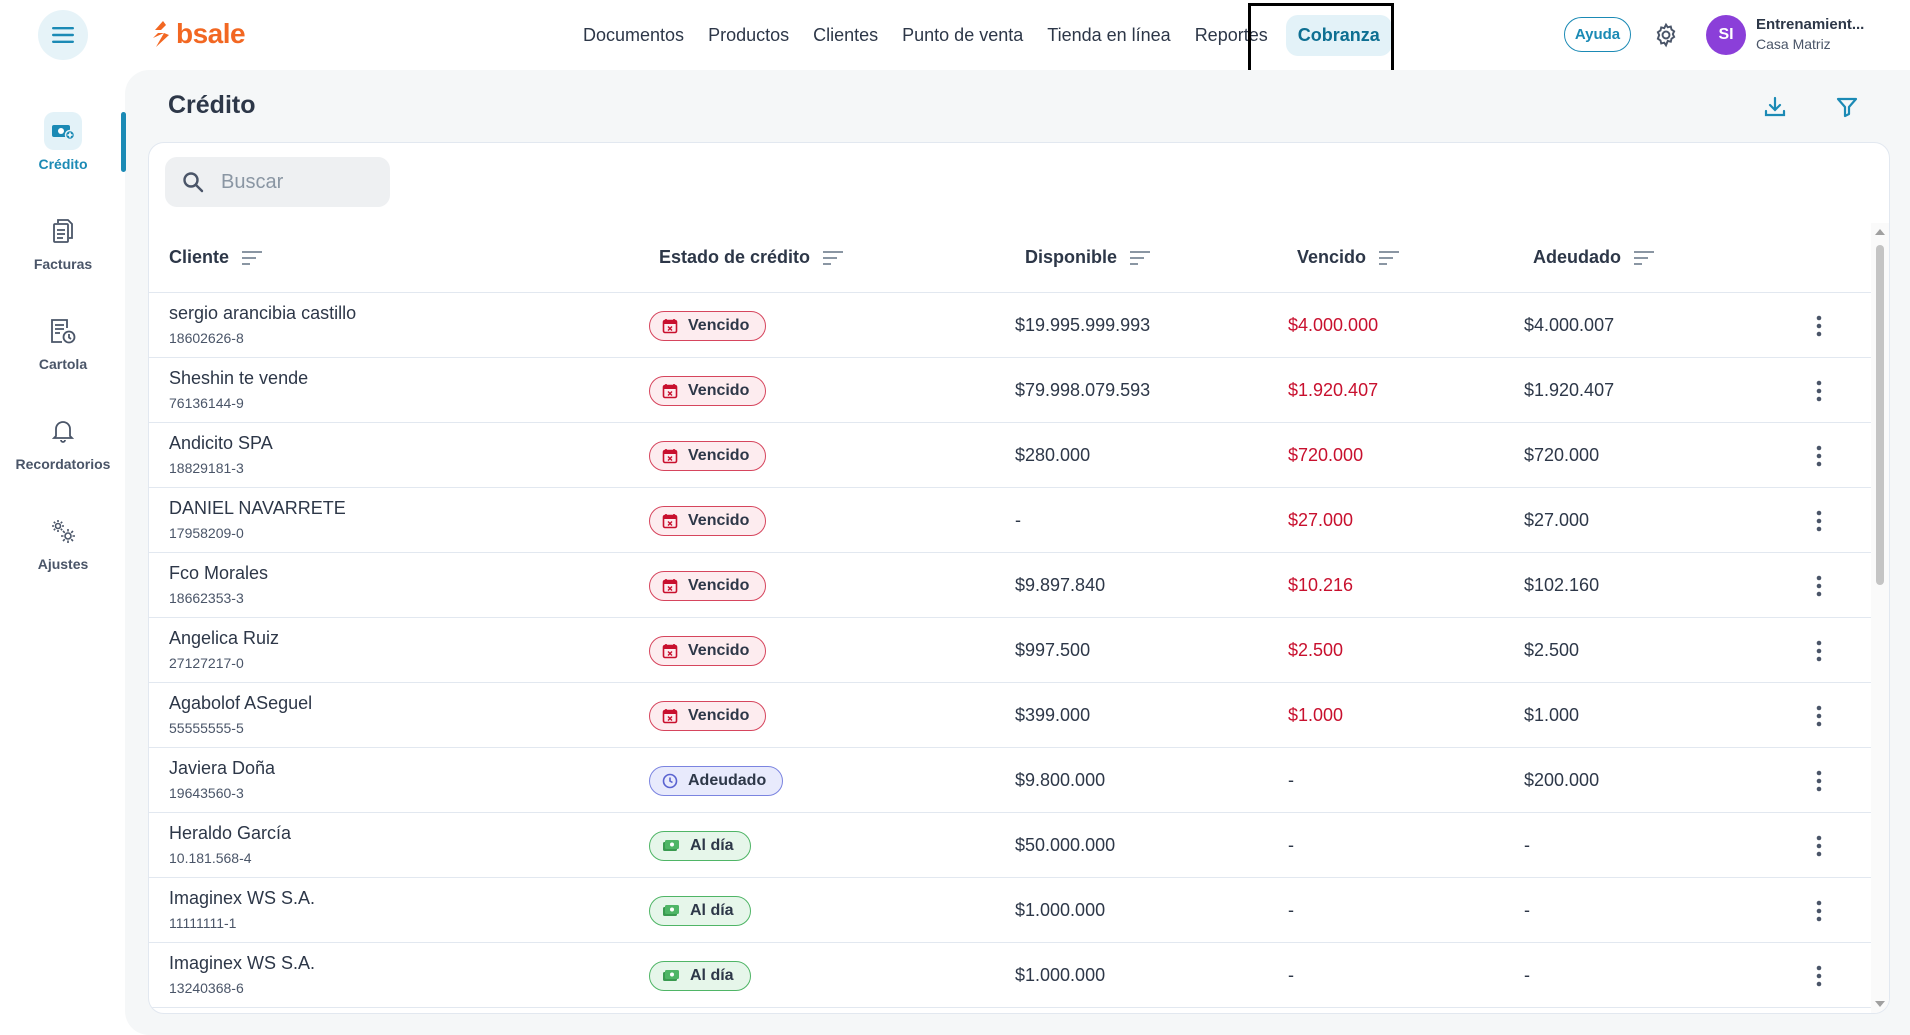  I want to click on clock-icon, so click(670, 781).